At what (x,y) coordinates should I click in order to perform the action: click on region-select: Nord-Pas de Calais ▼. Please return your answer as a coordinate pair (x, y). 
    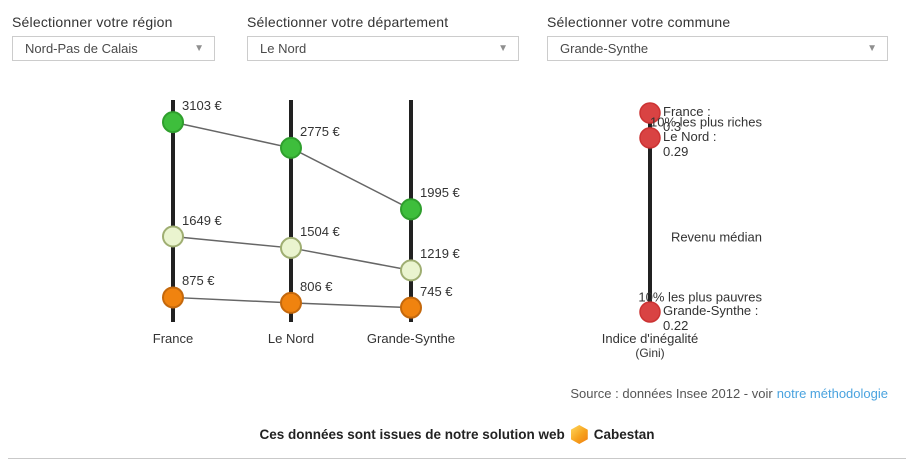
    Looking at the image, I should click on (113, 48).